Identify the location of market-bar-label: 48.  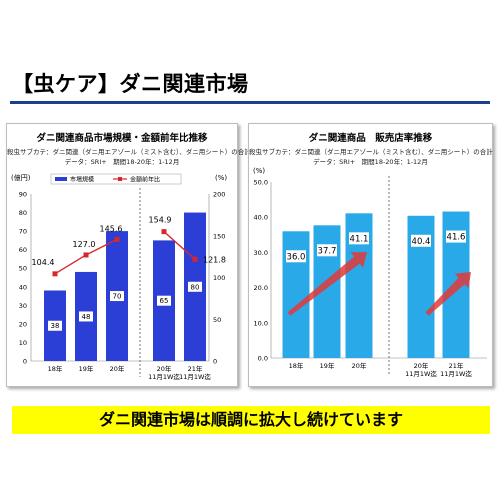
(86, 317).